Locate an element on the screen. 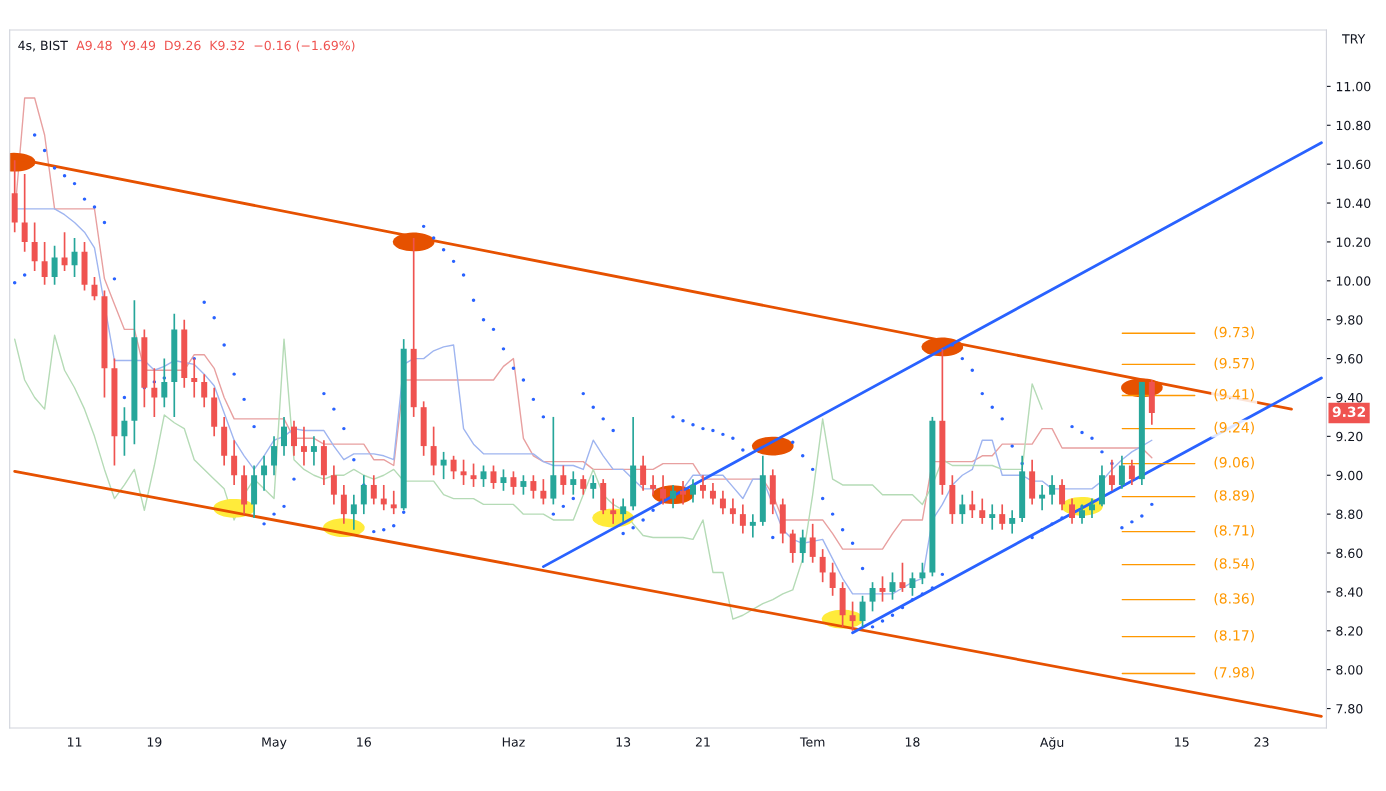 The height and width of the screenshot is (791, 1386). y-tick-label: 11.00 is located at coordinates (1353, 86).